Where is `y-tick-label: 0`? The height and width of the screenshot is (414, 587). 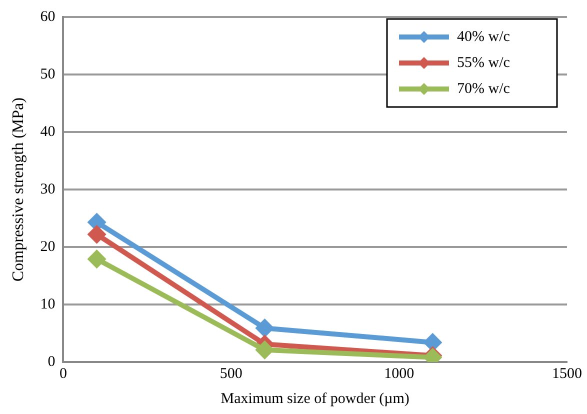
y-tick-label: 0 is located at coordinates (52, 362).